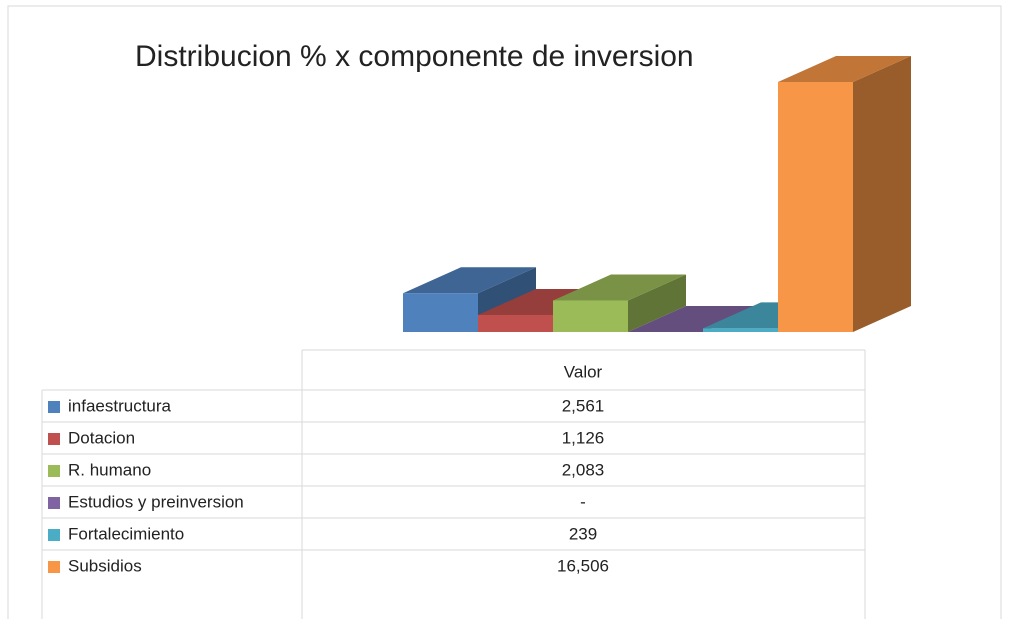 The height and width of the screenshot is (619, 1009). I want to click on value-label: 16,506, so click(583, 565).